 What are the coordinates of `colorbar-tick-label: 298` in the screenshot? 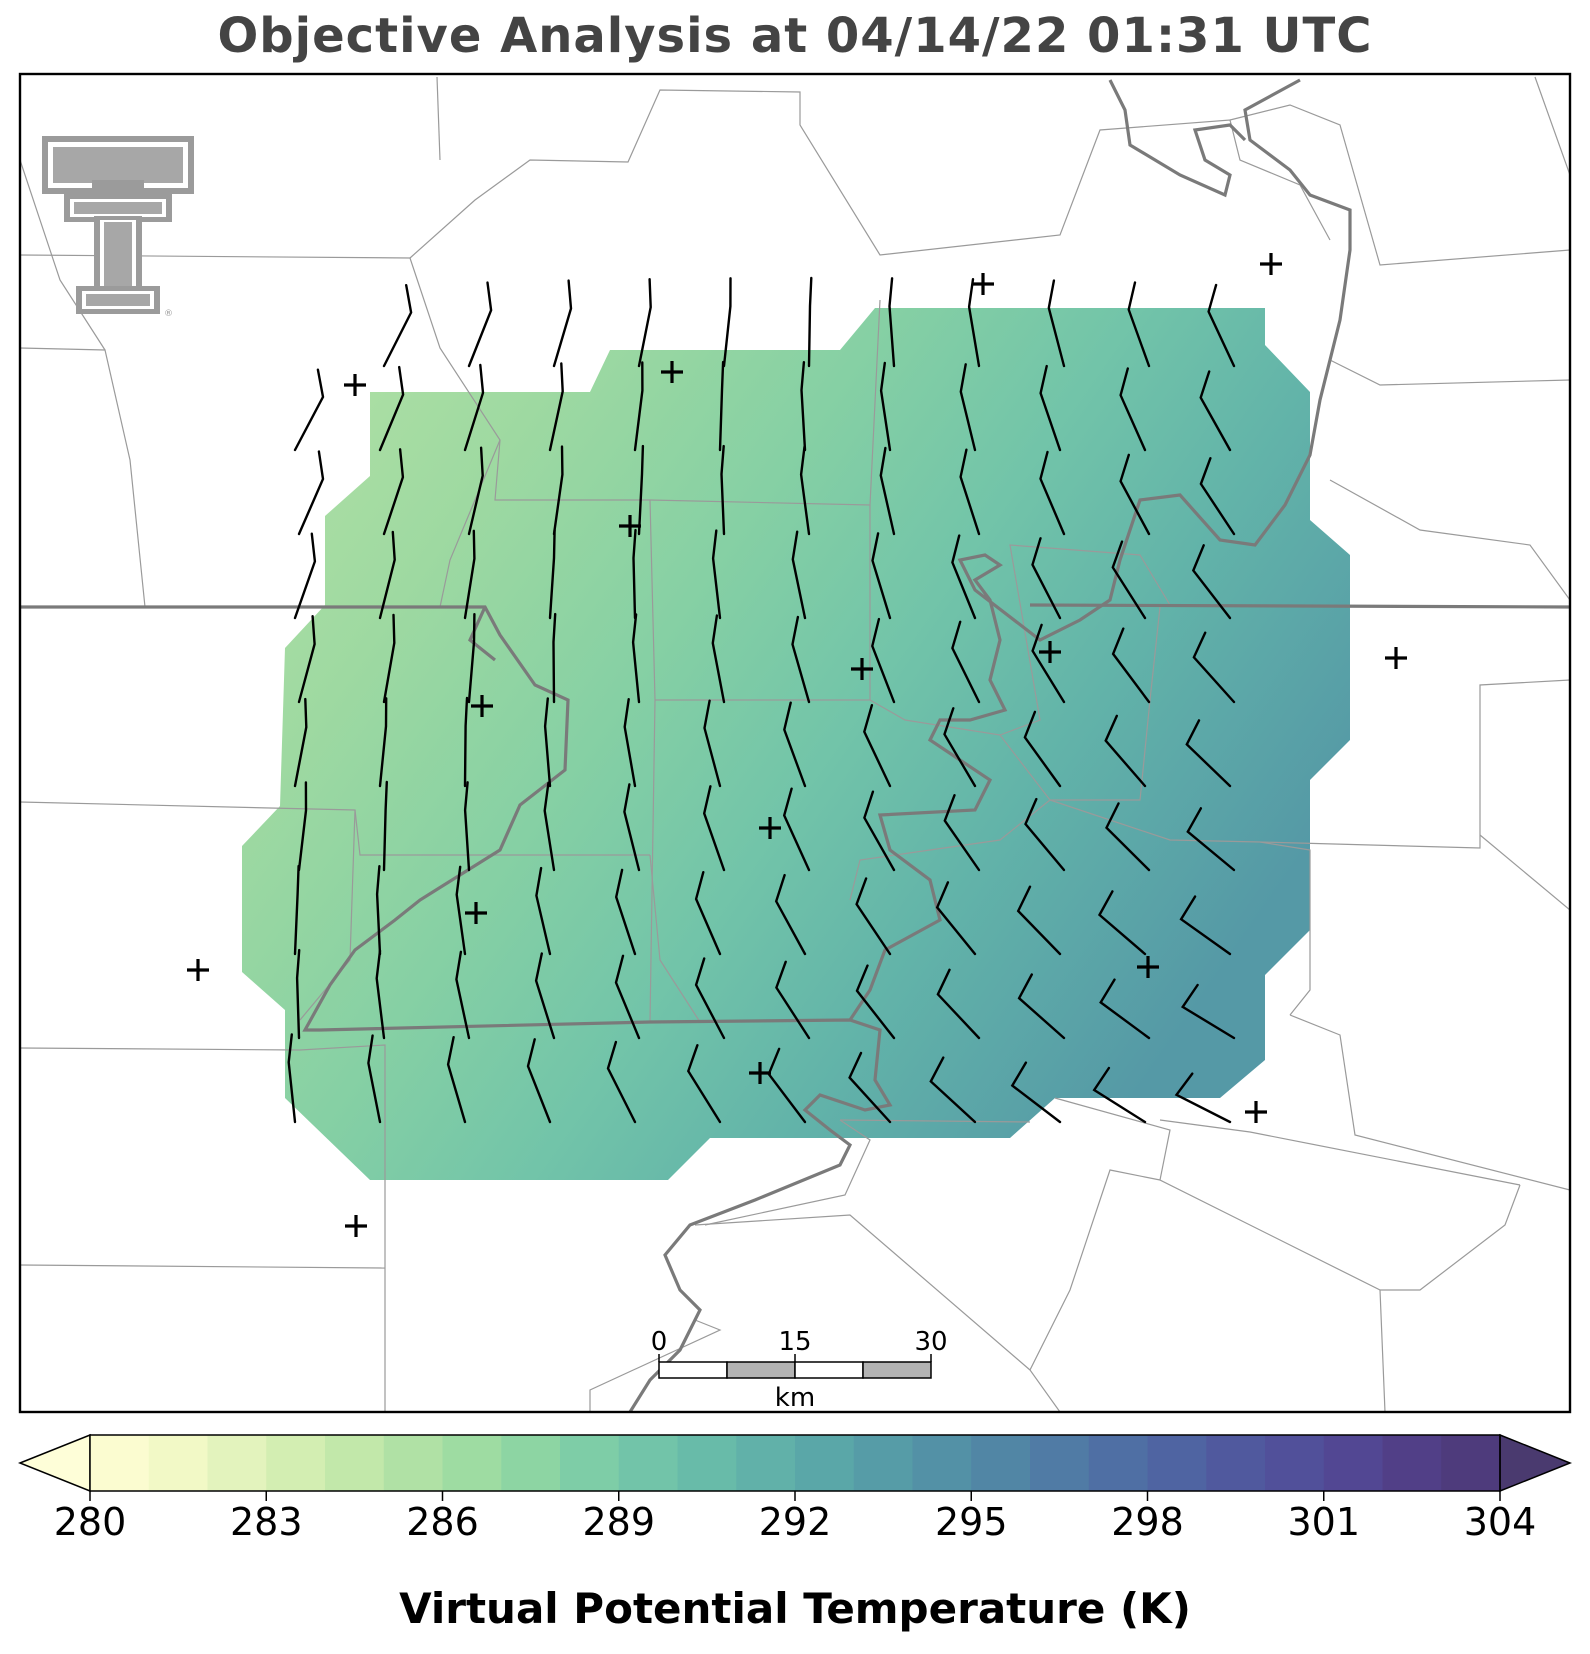 It's located at (1147, 1522).